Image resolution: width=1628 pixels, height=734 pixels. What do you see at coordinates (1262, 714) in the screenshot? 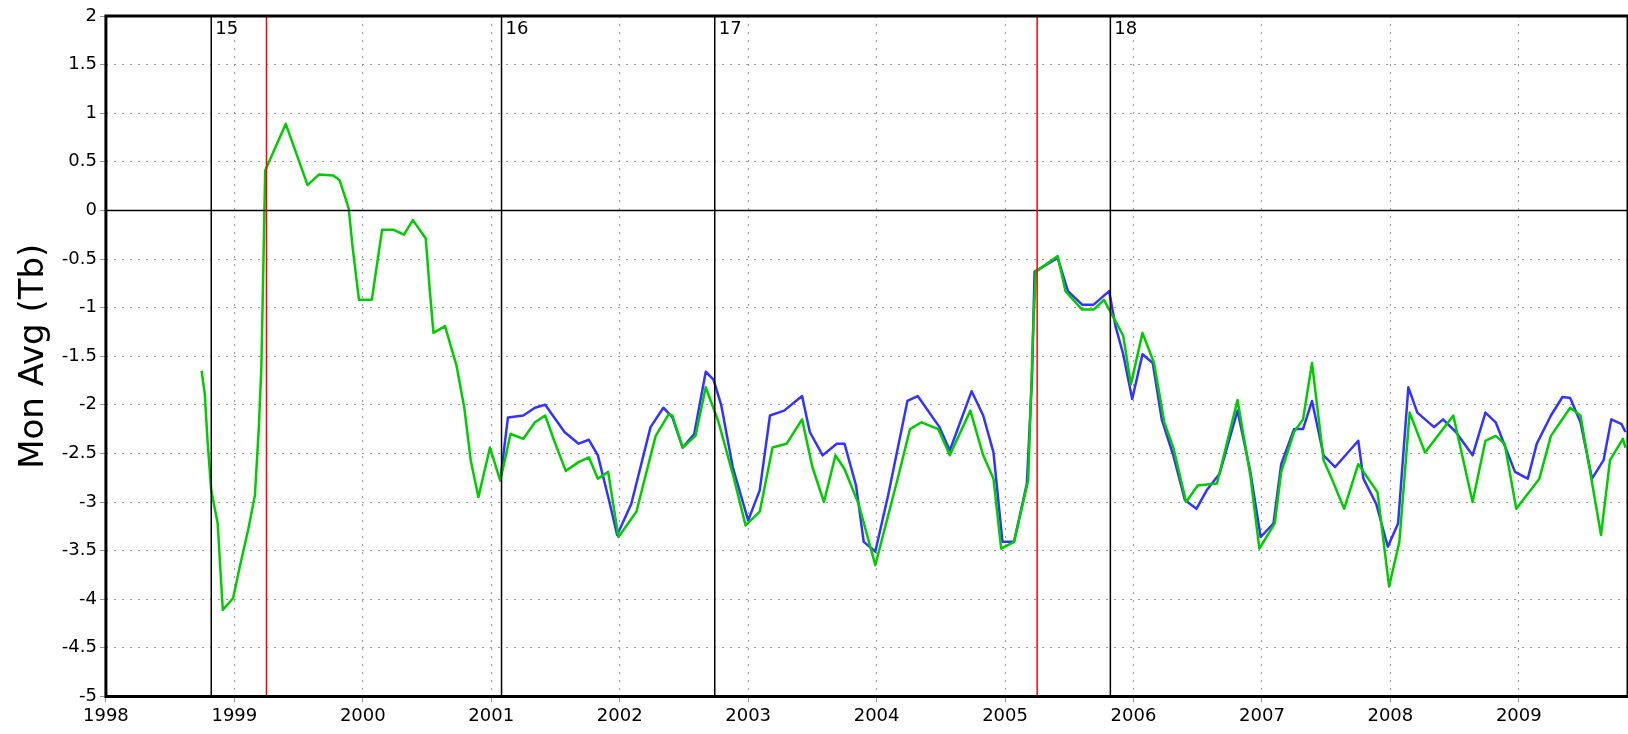
I see `x-tick-label: 2007` at bounding box center [1262, 714].